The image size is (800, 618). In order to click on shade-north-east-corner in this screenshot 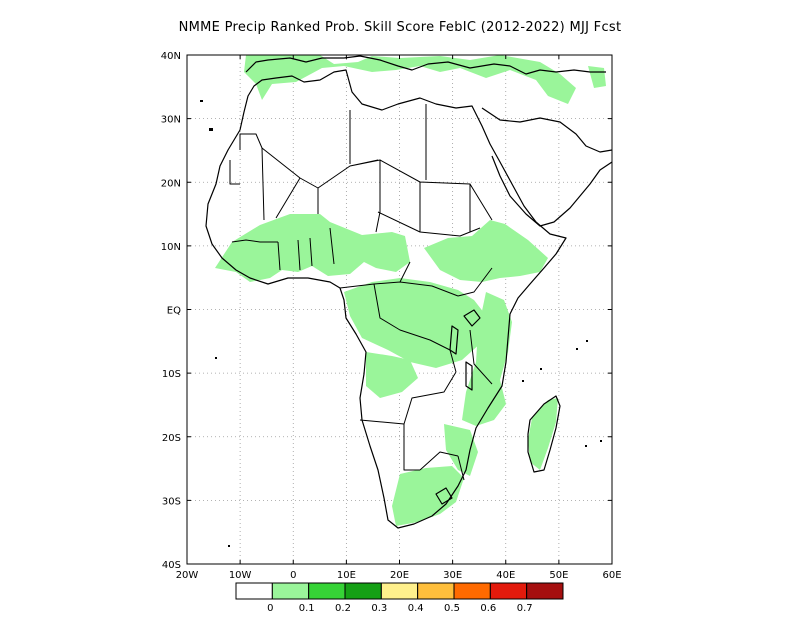, I will do `click(597, 77)`.